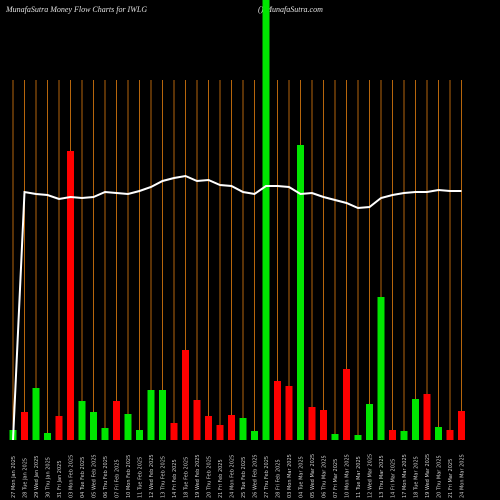 Image resolution: width=500 pixels, height=500 pixels. What do you see at coordinates (371, 476) in the screenshot?
I see `x-tick-label: 12 Wed Mar 2025` at bounding box center [371, 476].